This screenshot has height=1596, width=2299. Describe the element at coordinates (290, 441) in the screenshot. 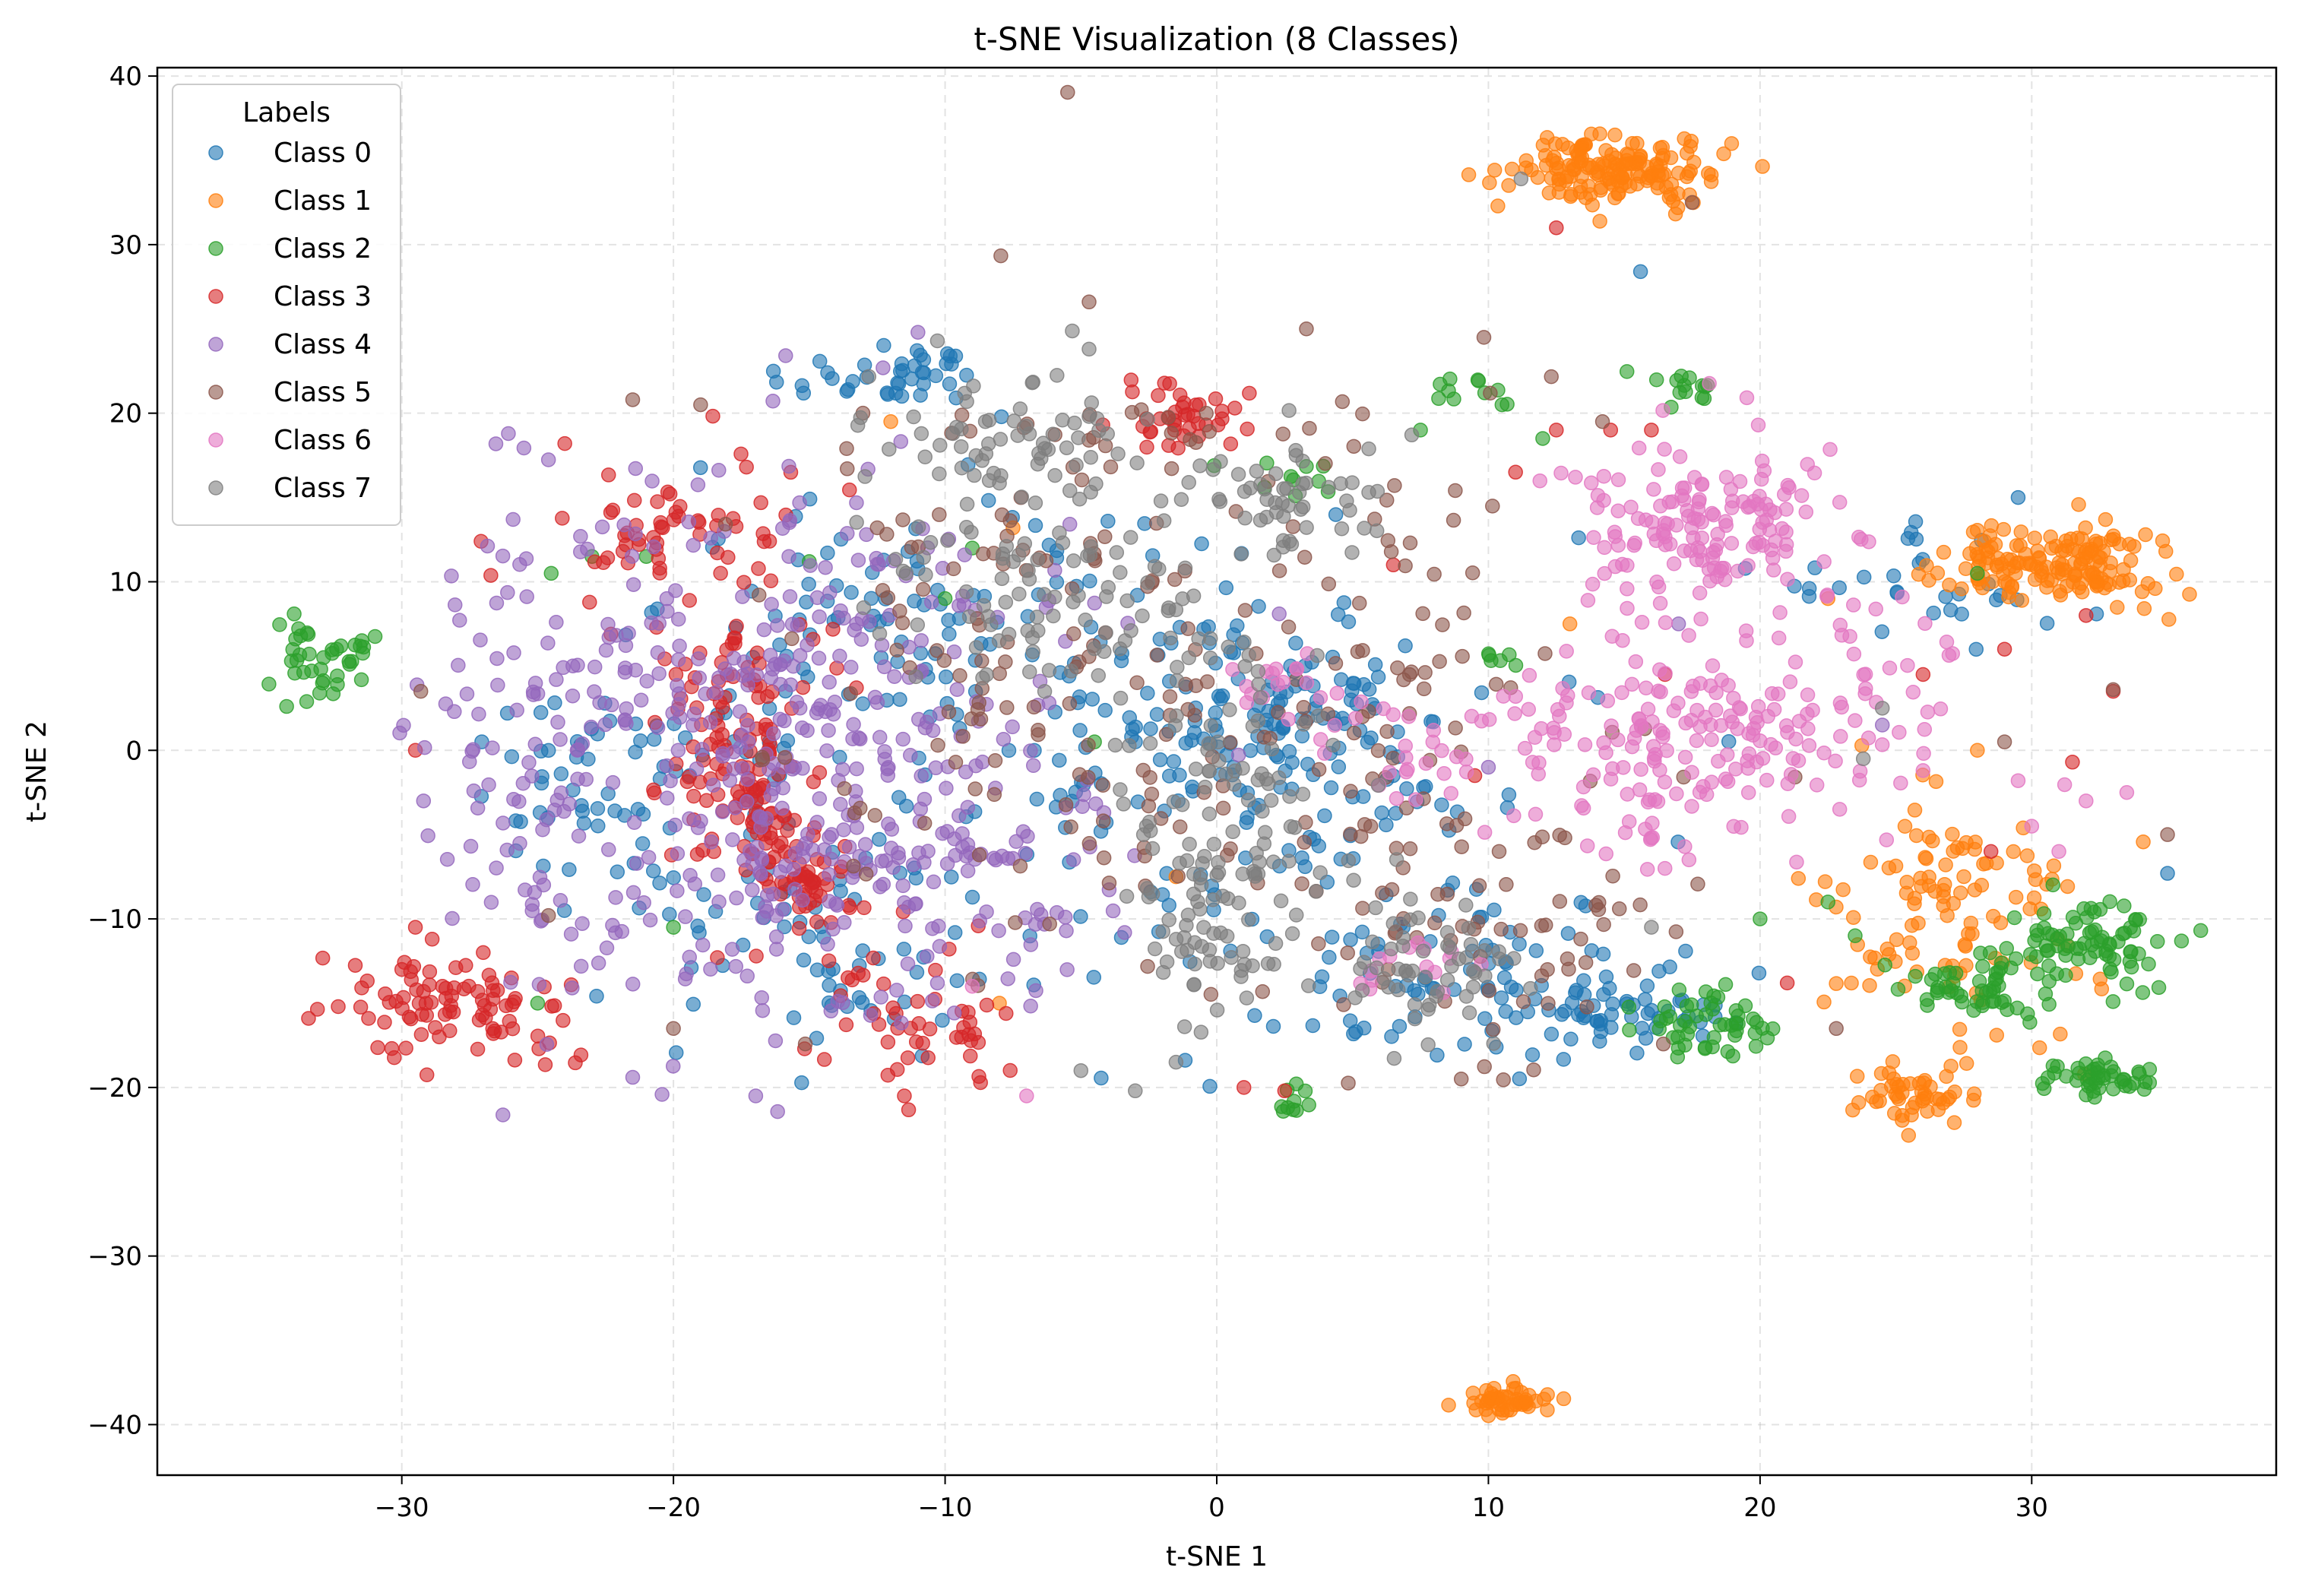

I see `legend-item-class-6: Class 6` at that location.